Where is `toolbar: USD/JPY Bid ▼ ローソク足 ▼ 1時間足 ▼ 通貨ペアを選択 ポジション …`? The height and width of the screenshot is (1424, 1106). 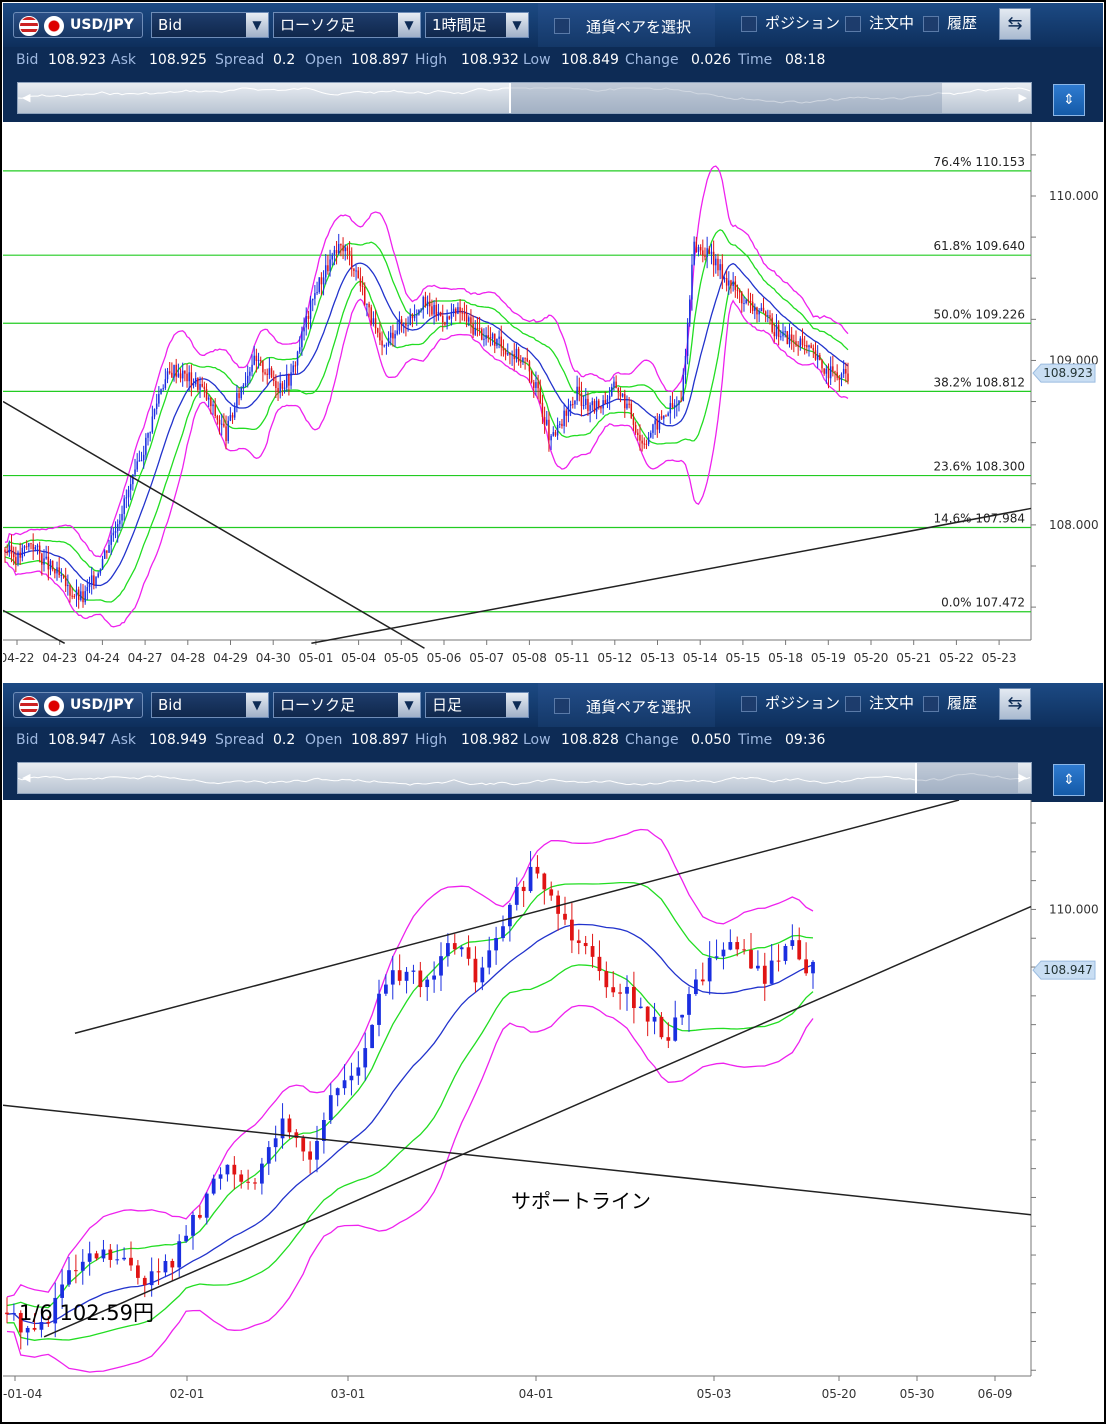
toolbar: USD/JPY Bid ▼ ローソク足 ▼ 1時間足 ▼ 通貨ペアを選択 ポジション … is located at coordinates (553, 25).